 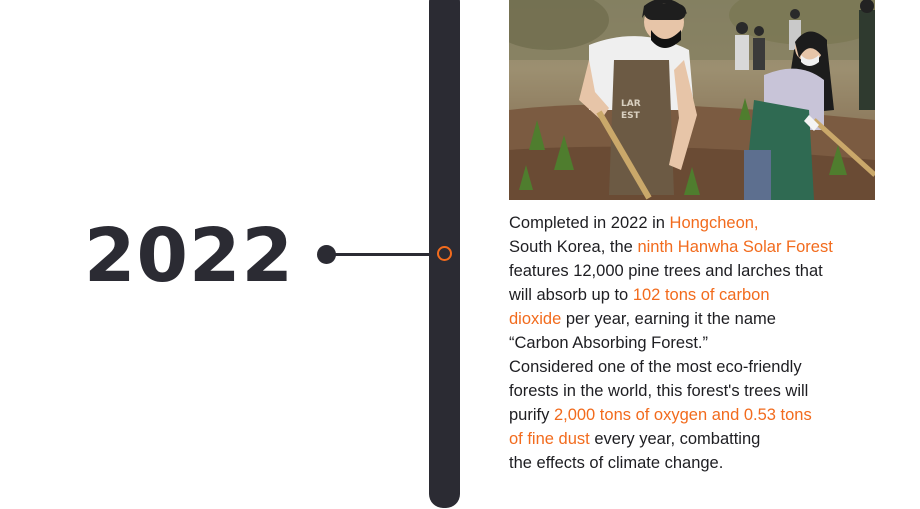 I want to click on body-text: “Carbon Absorbing Forest.”, so click(x=609, y=343).